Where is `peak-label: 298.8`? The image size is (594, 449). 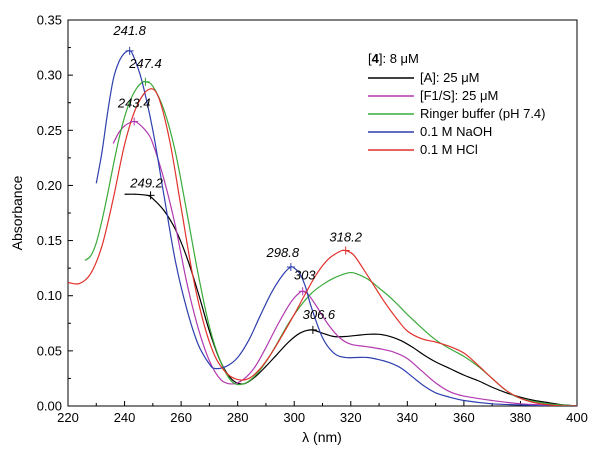
peak-label: 298.8 is located at coordinates (283, 252).